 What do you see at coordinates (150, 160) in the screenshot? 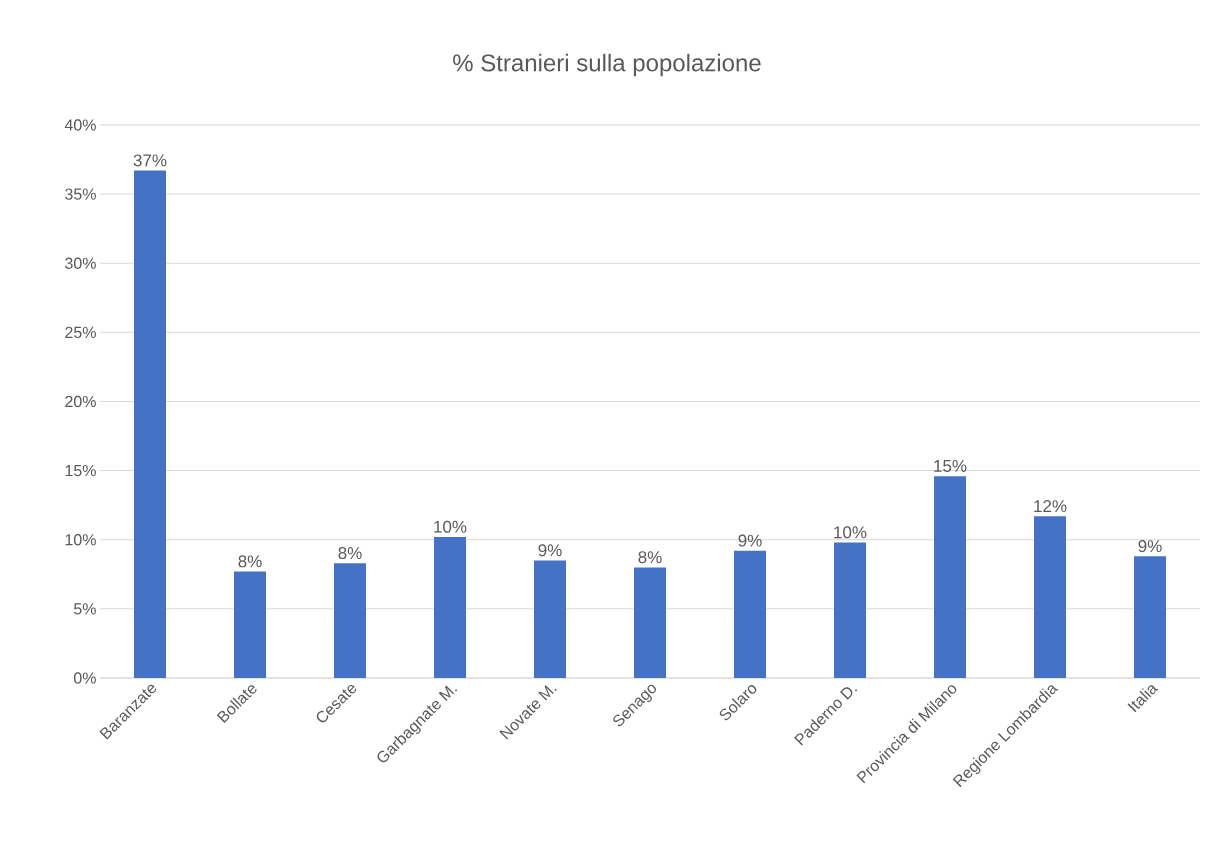
I see `data-label: 37%` at bounding box center [150, 160].